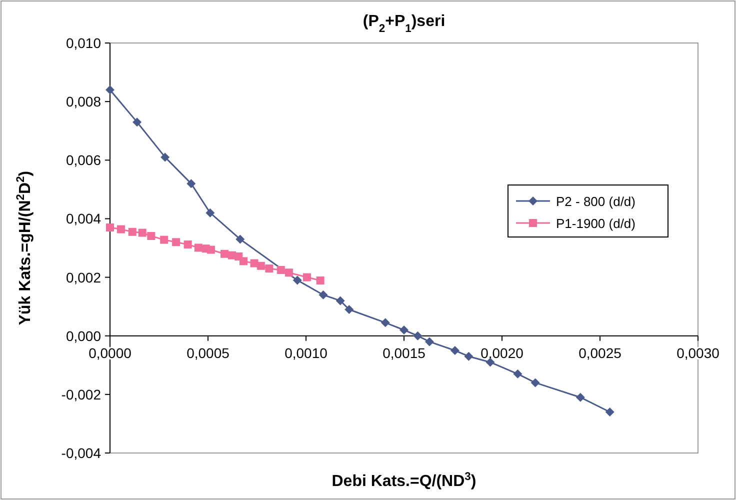 This screenshot has width=736, height=500. What do you see at coordinates (600, 352) in the screenshot?
I see `x-tick-label: 0,0025` at bounding box center [600, 352].